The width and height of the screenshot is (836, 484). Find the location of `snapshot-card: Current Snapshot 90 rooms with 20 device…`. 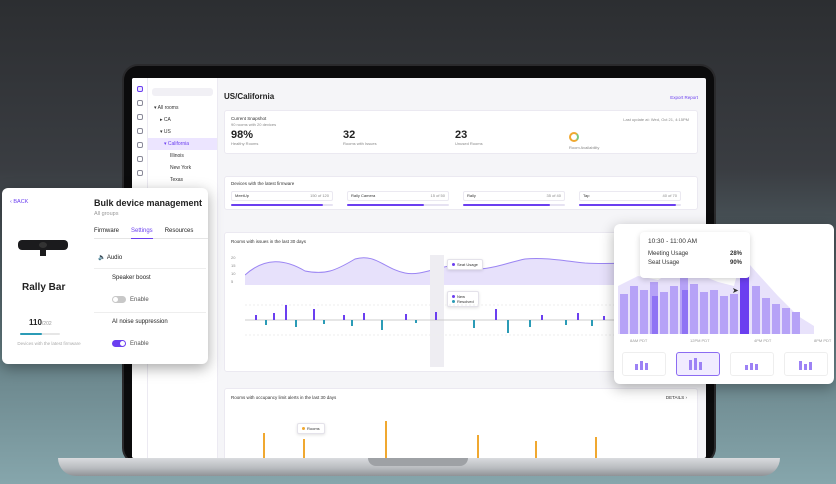

snapshot-card: Current Snapshot 90 rooms with 20 device… is located at coordinates (461, 132).